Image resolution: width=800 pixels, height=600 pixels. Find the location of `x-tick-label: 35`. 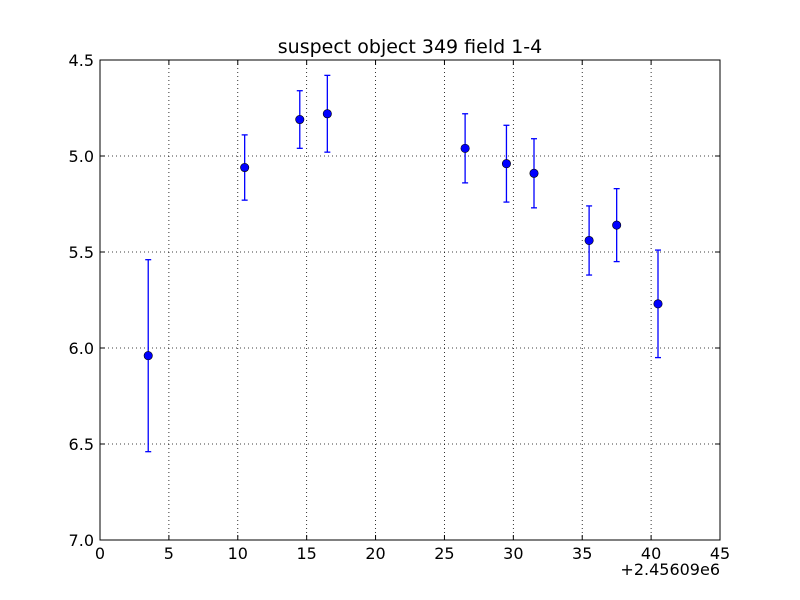

x-tick-label: 35 is located at coordinates (582, 553).